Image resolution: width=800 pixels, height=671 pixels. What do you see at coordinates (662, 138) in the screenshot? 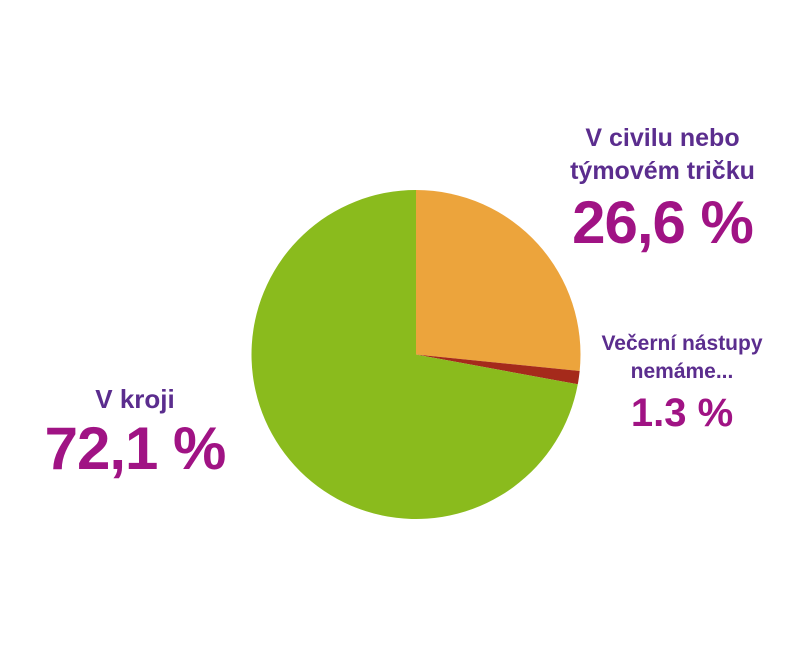
I see `slice-label-line: V civilu nebo` at bounding box center [662, 138].